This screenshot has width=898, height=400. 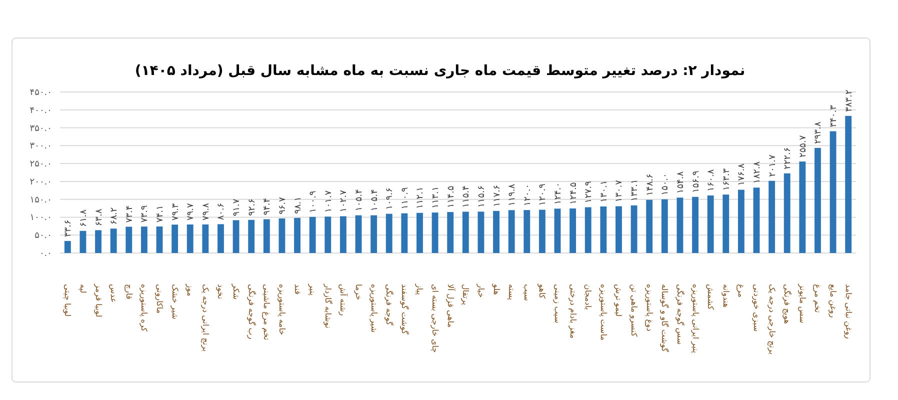 What do you see at coordinates (206, 211) in the screenshot?
I see `data-label: ۷۹.۸` at bounding box center [206, 211].